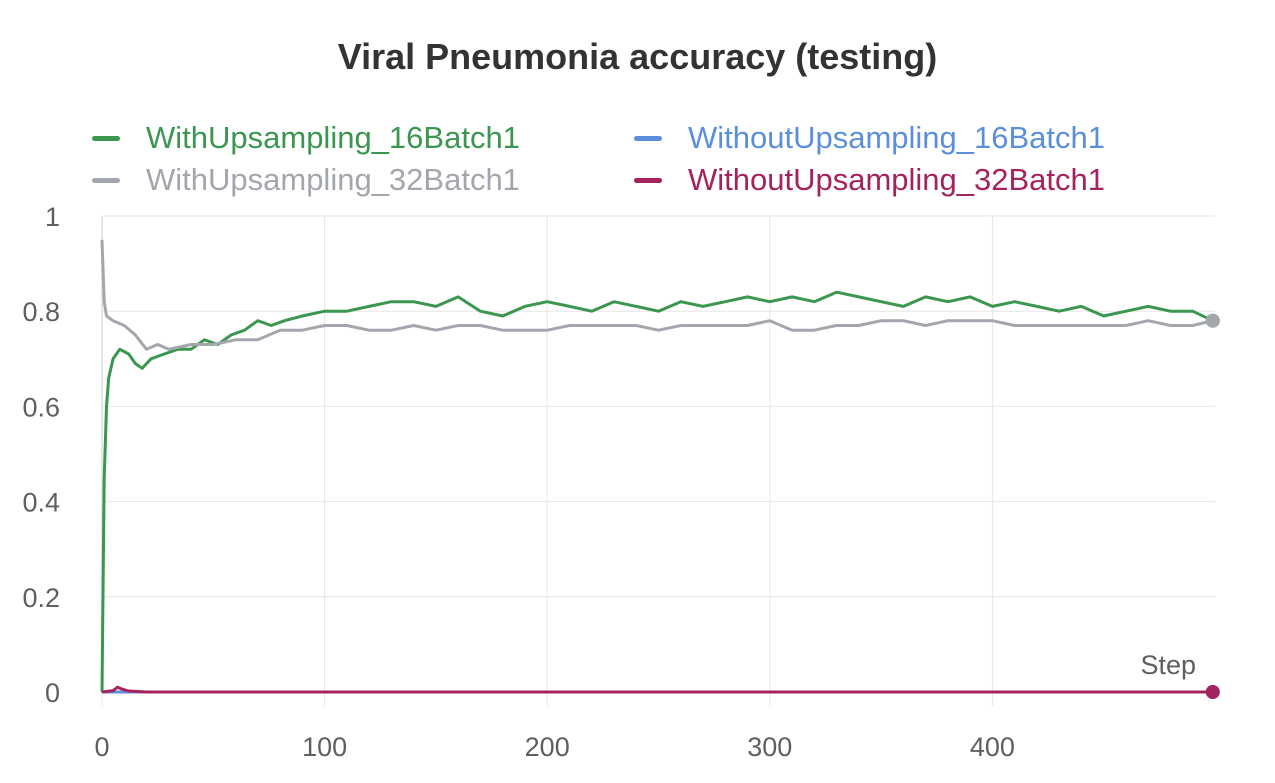 The height and width of the screenshot is (783, 1275). What do you see at coordinates (1168, 665) in the screenshot?
I see `x-axis-label: Step` at bounding box center [1168, 665].